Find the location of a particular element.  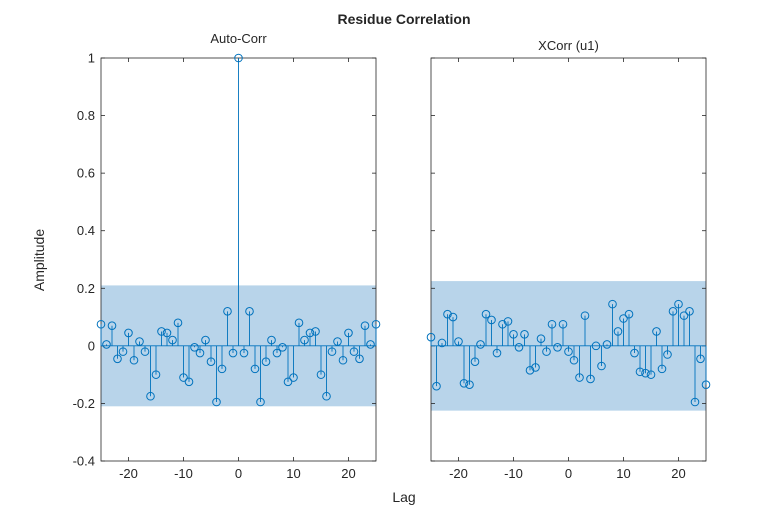

y-axis-label: Amplitude is located at coordinates (39, 260).